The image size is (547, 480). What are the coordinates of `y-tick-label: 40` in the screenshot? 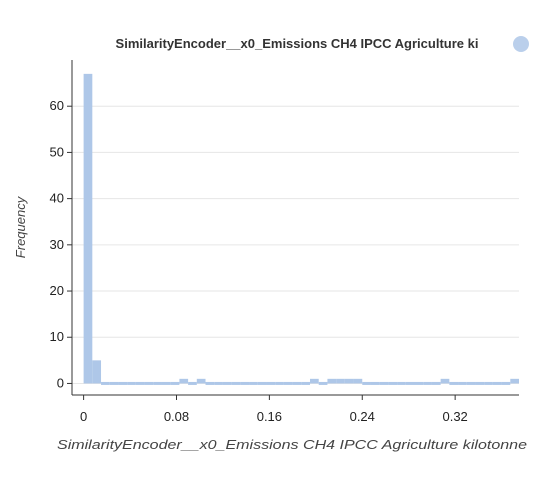 It's located at (57, 198).